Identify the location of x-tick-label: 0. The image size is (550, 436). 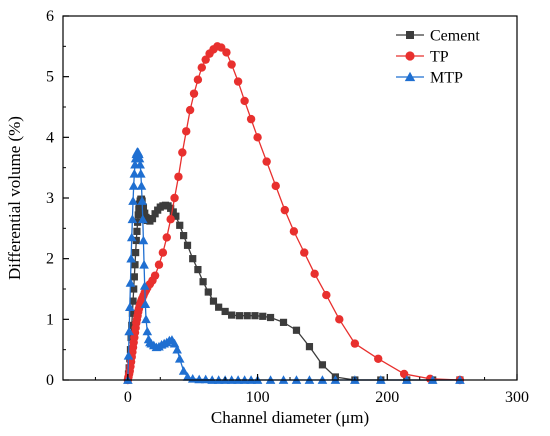
(128, 397).